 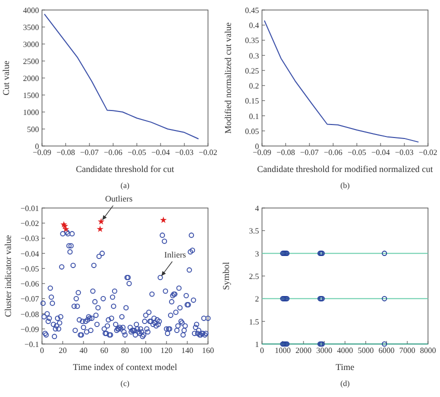 What do you see at coordinates (33, 129) in the screenshot?
I see `y-tick-label: 500` at bounding box center [33, 129].